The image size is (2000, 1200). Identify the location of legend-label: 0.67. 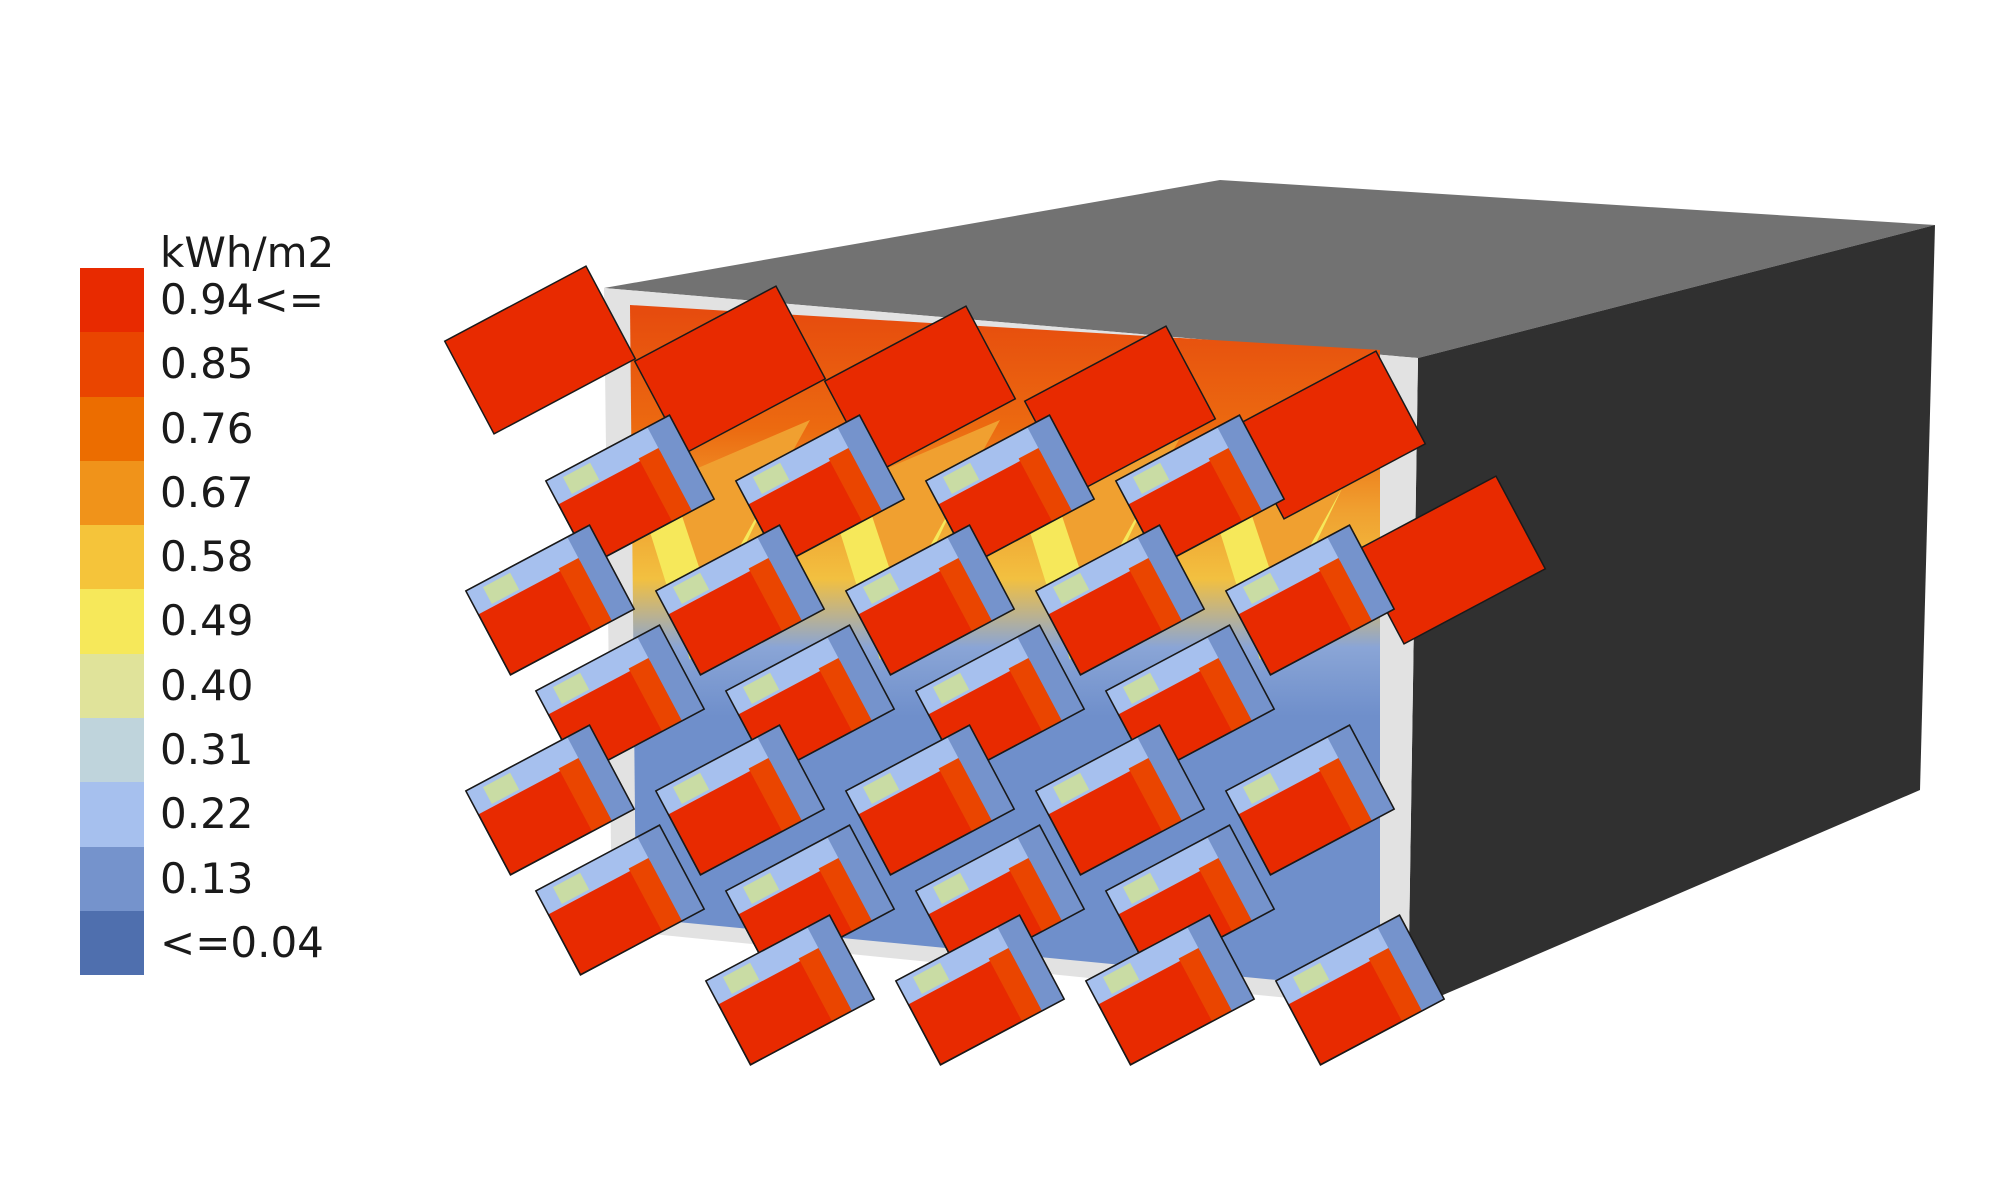
(207, 492).